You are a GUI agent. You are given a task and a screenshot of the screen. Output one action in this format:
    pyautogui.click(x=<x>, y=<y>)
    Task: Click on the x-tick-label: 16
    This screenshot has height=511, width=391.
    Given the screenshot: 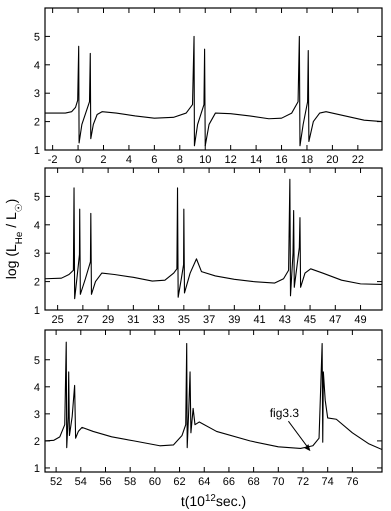 What is the action you would take?
    pyautogui.click(x=281, y=160)
    